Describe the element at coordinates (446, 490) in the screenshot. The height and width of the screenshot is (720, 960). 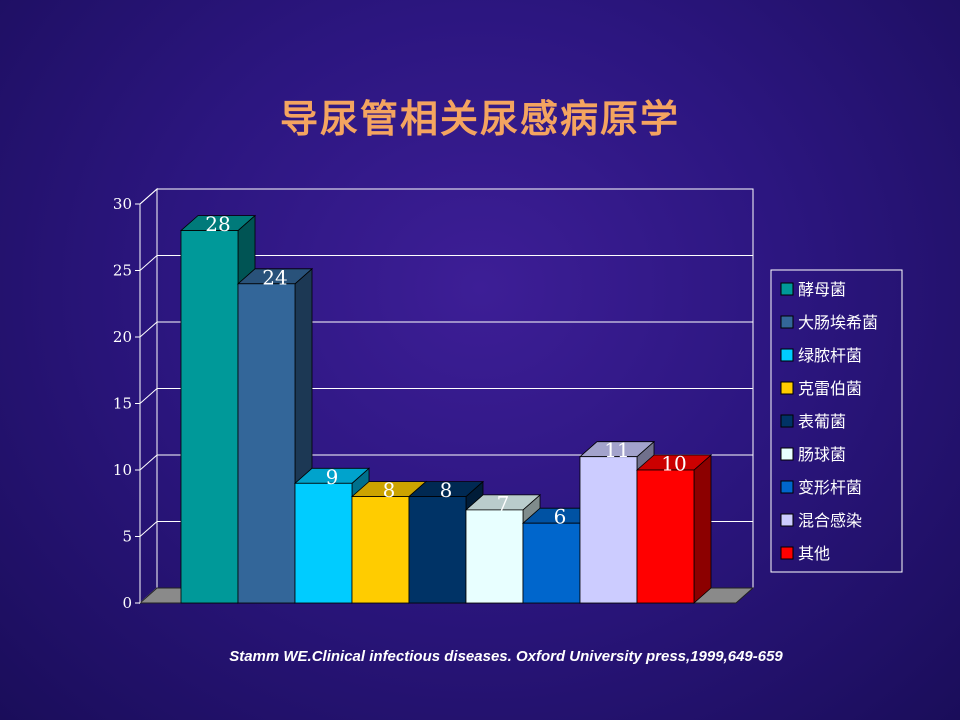
I see `data-label-5: 8` at that location.